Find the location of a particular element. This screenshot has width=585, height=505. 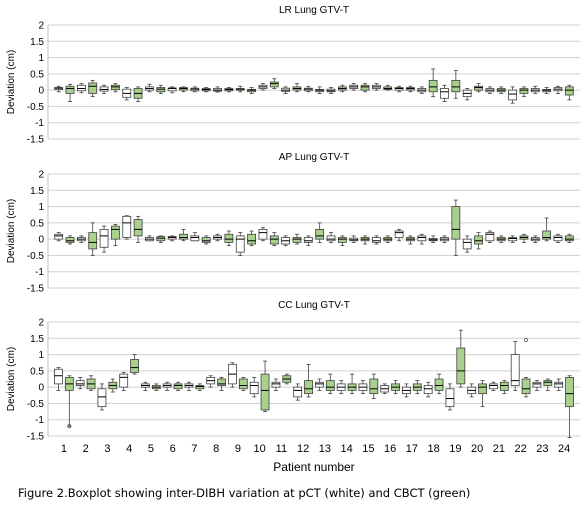

x-tick-label: 22 is located at coordinates (521, 449).